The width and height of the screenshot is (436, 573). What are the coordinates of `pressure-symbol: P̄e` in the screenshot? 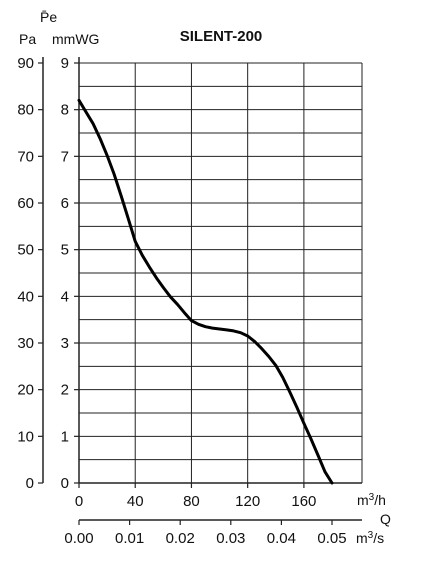 It's located at (48, 17).